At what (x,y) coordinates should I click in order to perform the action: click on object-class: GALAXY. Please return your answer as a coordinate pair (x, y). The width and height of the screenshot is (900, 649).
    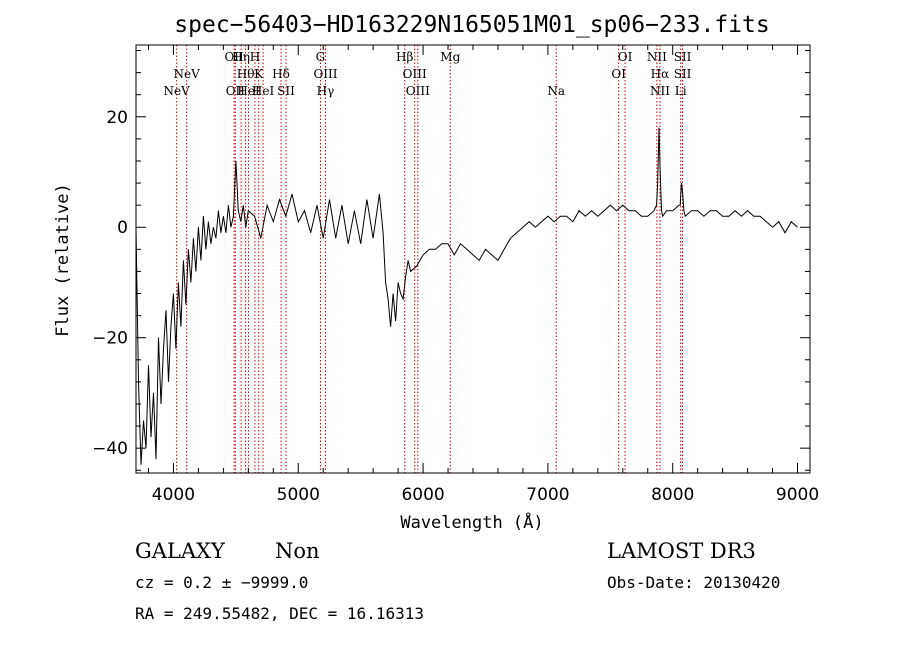
    Looking at the image, I should click on (180, 551).